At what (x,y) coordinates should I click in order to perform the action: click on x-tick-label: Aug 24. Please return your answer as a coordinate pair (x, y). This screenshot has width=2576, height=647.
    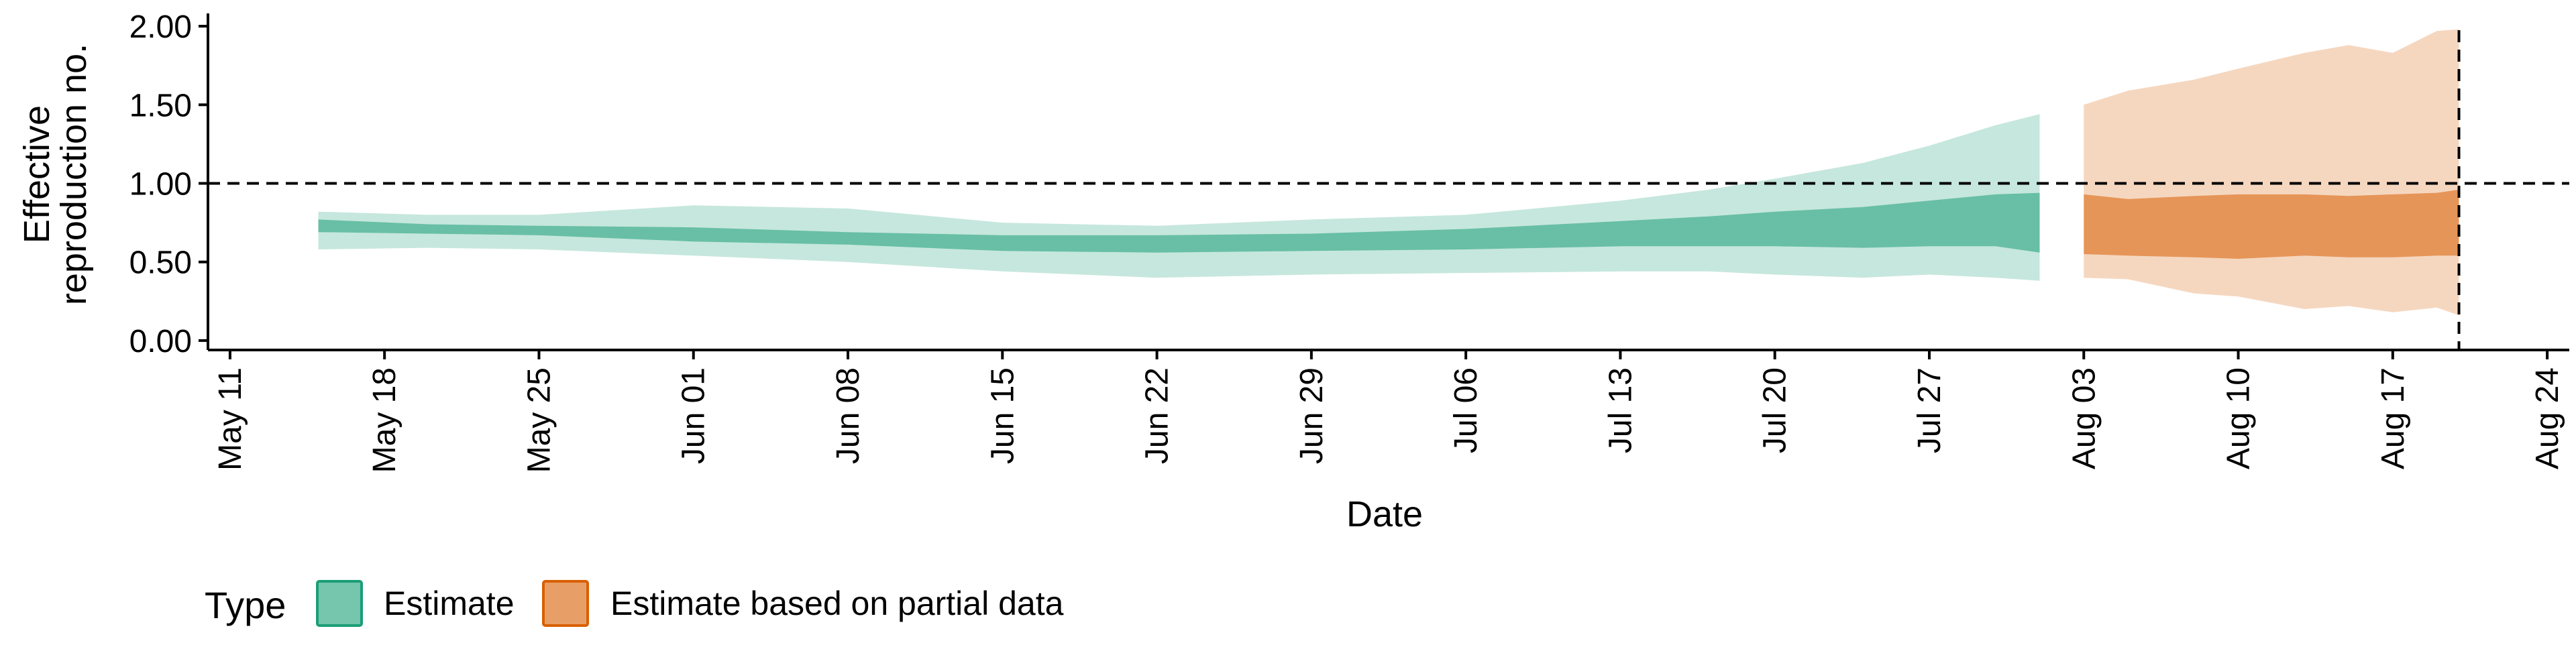
    Looking at the image, I should click on (2547, 418).